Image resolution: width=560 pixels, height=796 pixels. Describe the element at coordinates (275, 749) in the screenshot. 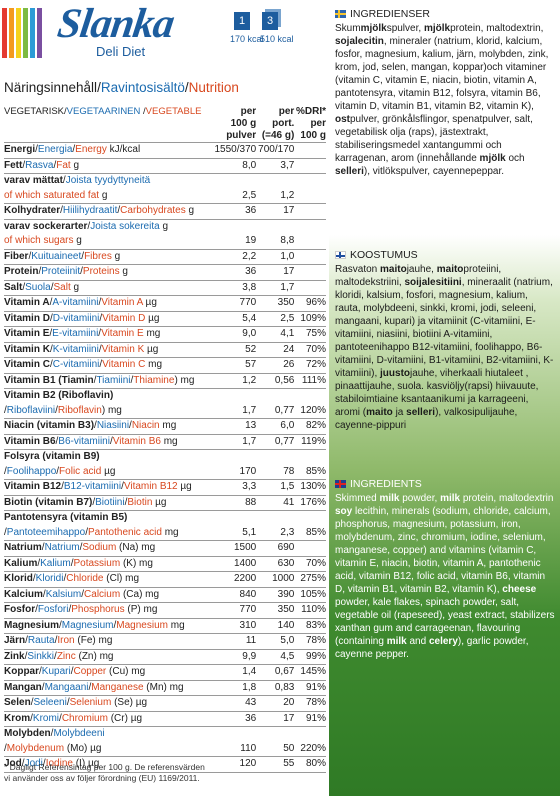

I see `nutrient-value: 50` at that location.